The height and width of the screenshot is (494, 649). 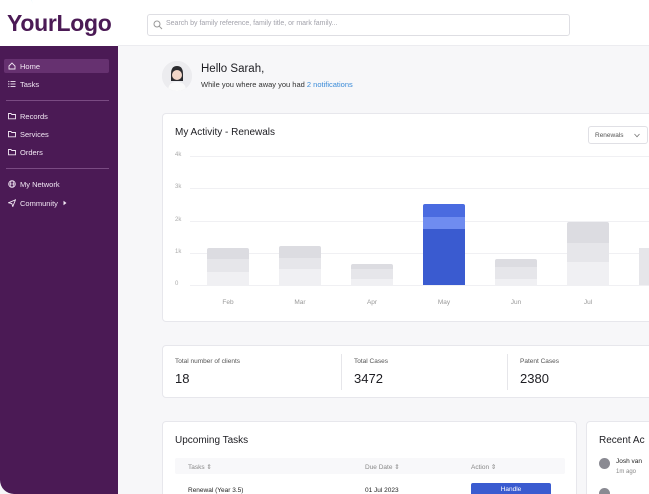 What do you see at coordinates (540, 361) in the screenshot?
I see `stat-label-patent-cases: Patent Cases` at bounding box center [540, 361].